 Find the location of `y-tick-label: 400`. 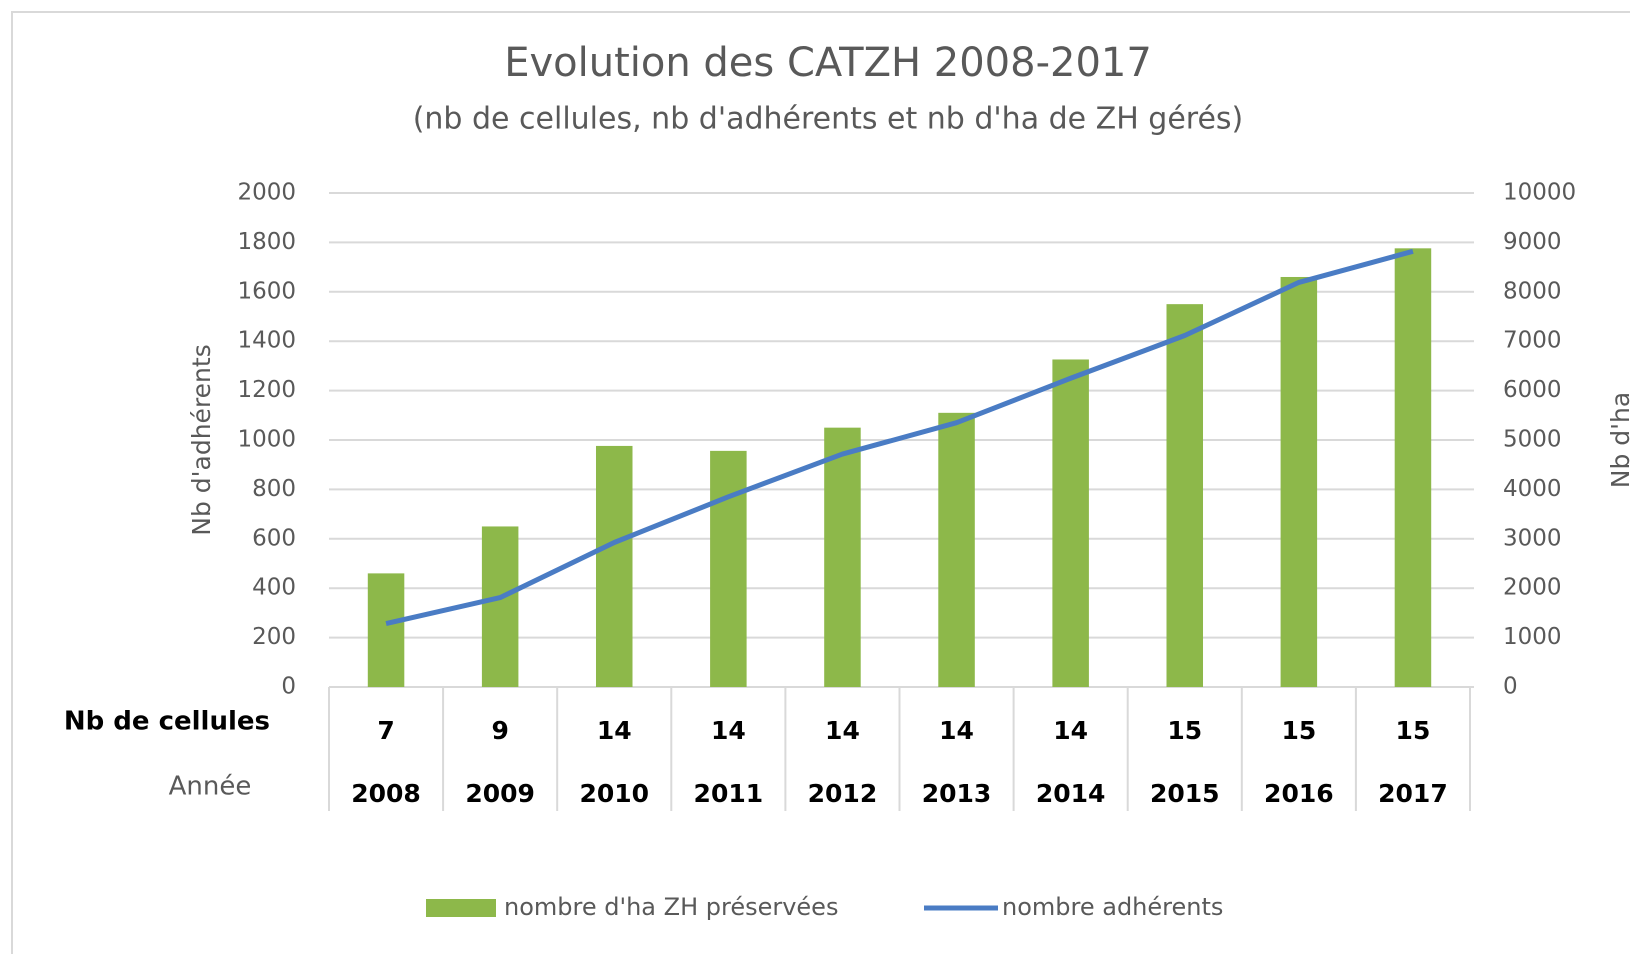

y-tick-label: 400 is located at coordinates (274, 588).